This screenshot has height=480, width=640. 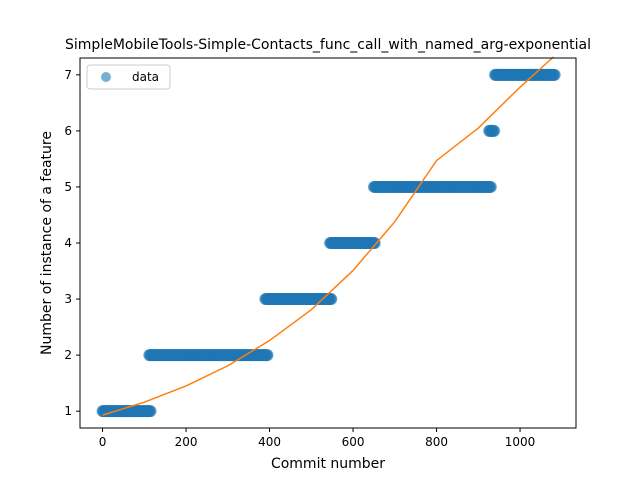 What do you see at coordinates (436, 442) in the screenshot?
I see `x-tick-label: 800` at bounding box center [436, 442].